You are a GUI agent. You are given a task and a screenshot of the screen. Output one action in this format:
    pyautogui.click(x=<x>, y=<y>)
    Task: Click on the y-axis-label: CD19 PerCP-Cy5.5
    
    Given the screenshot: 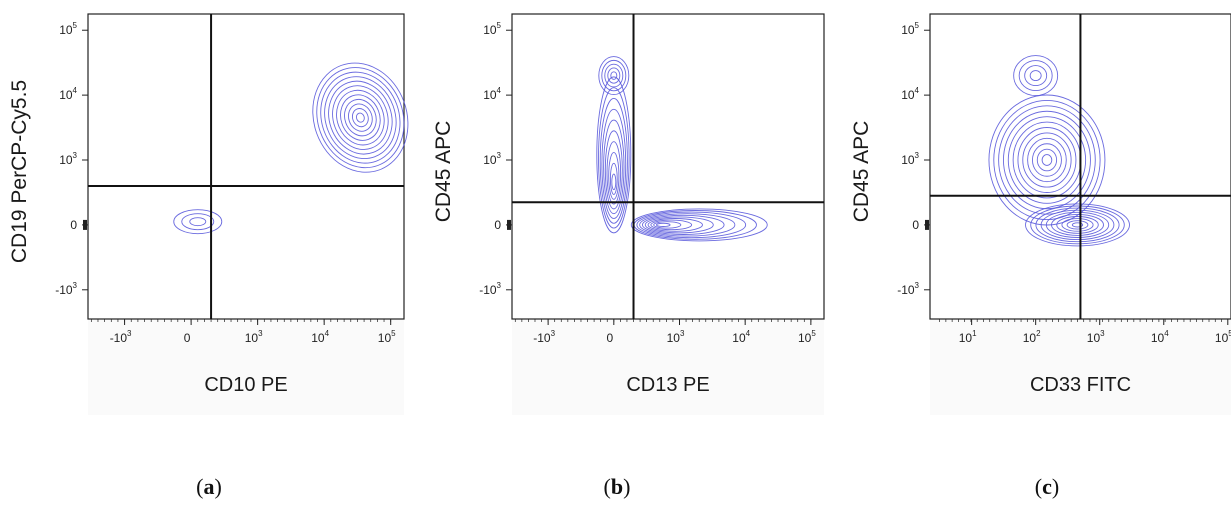 What is the action you would take?
    pyautogui.click(x=19, y=171)
    